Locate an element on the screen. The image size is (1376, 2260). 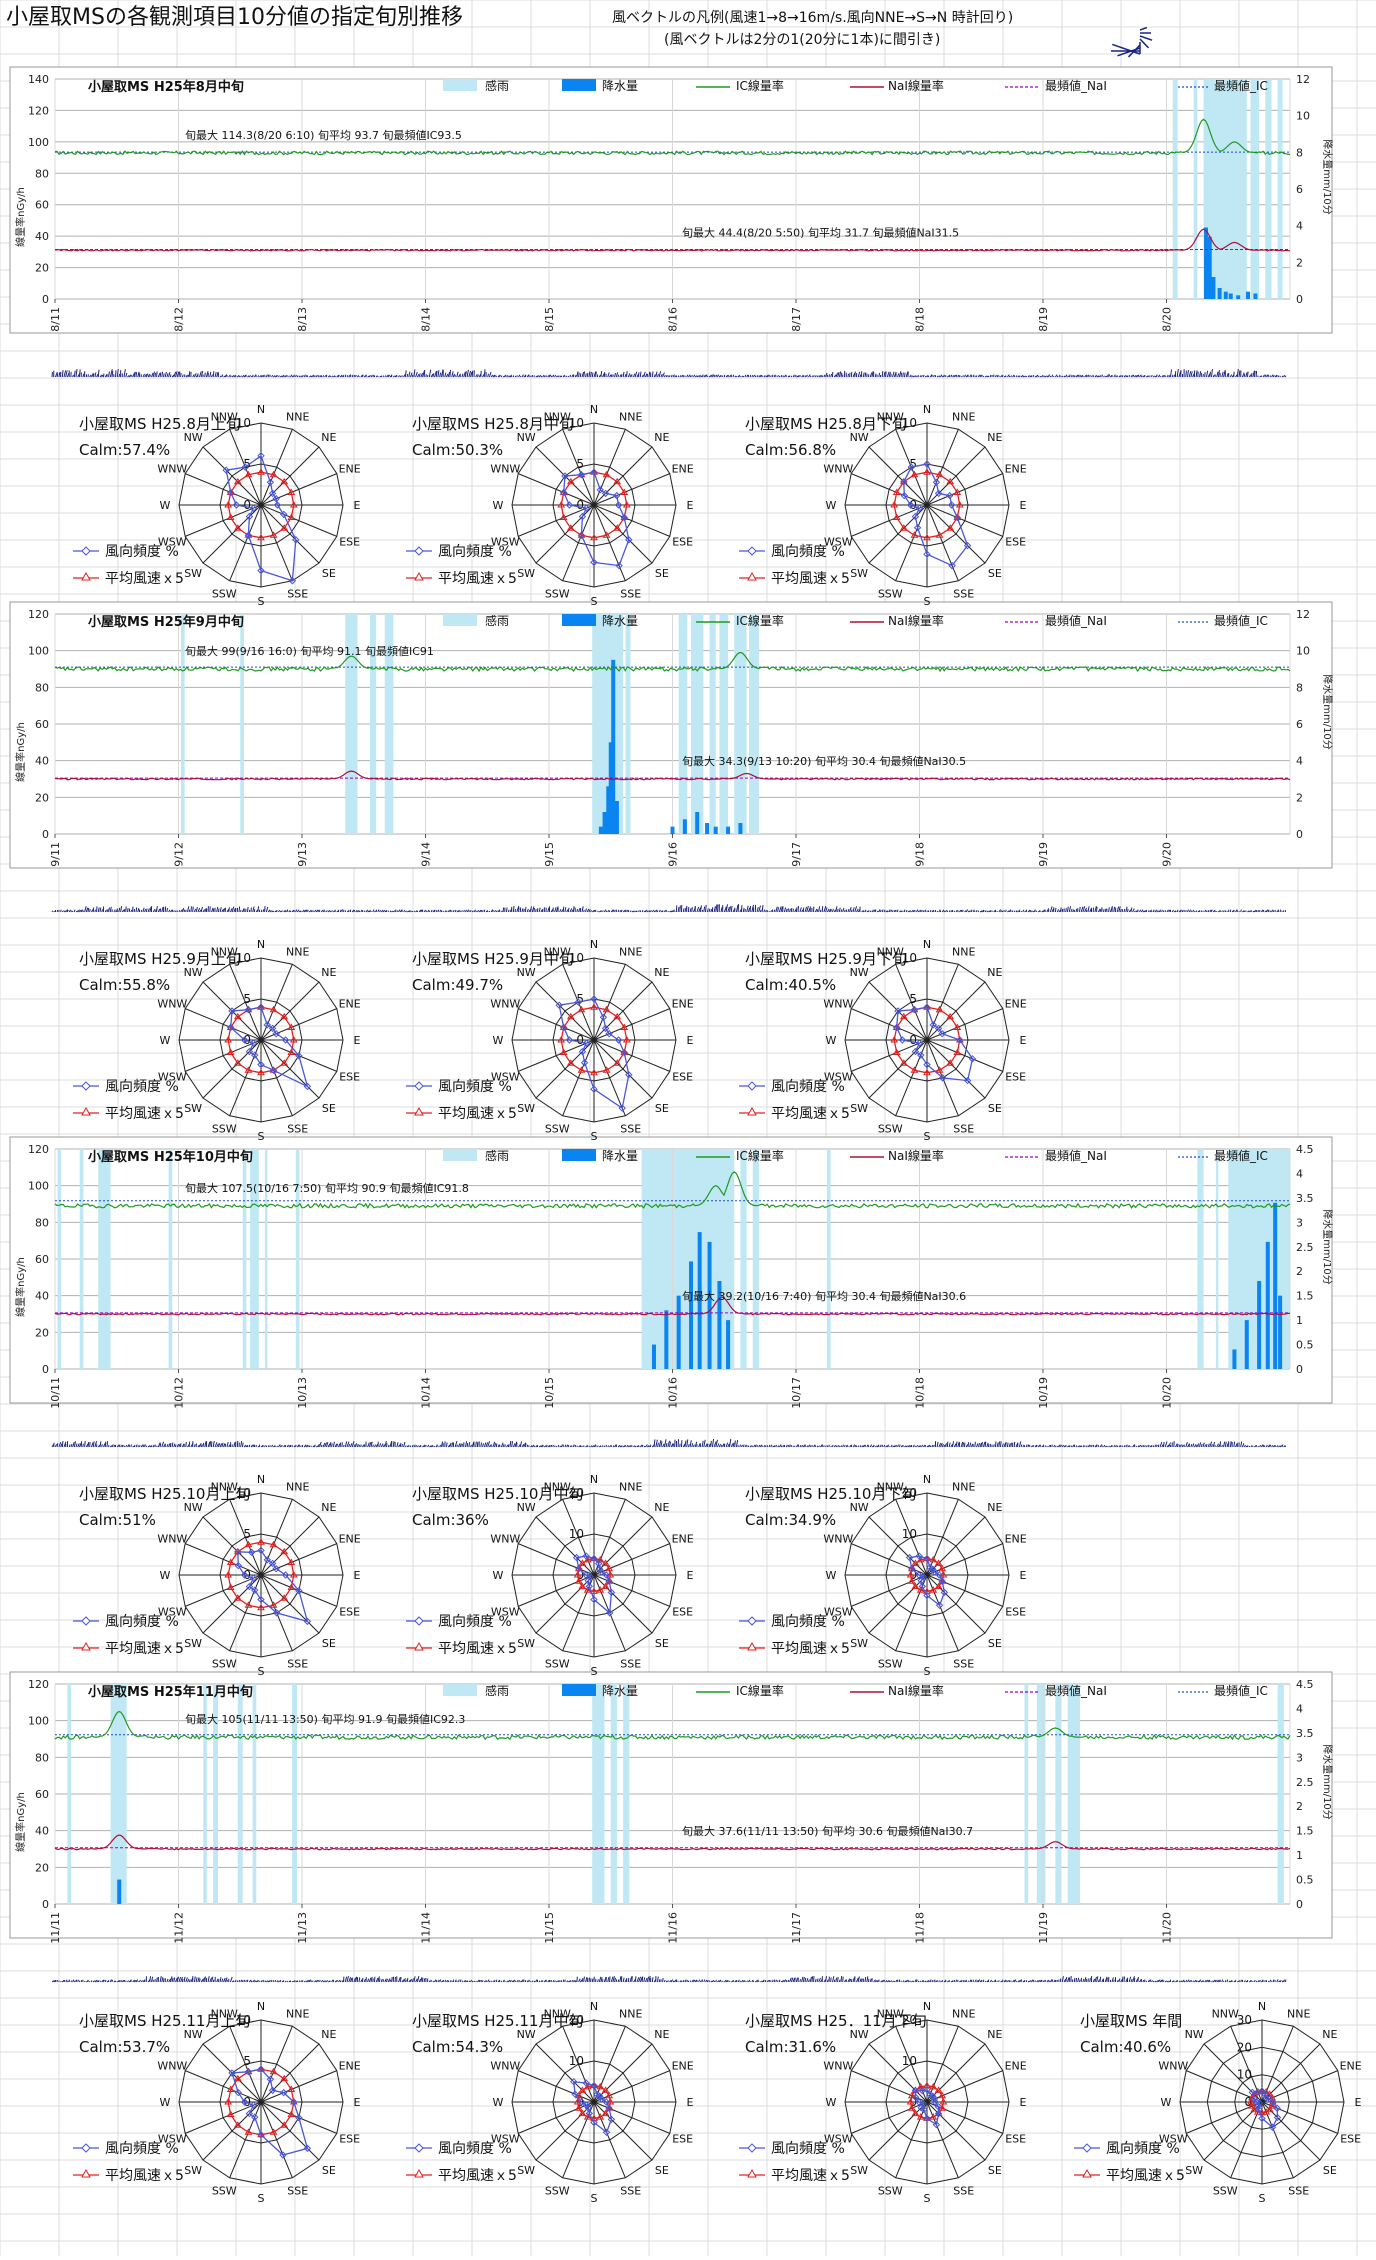
wind-vector-strip is located at coordinates (669, 1443).